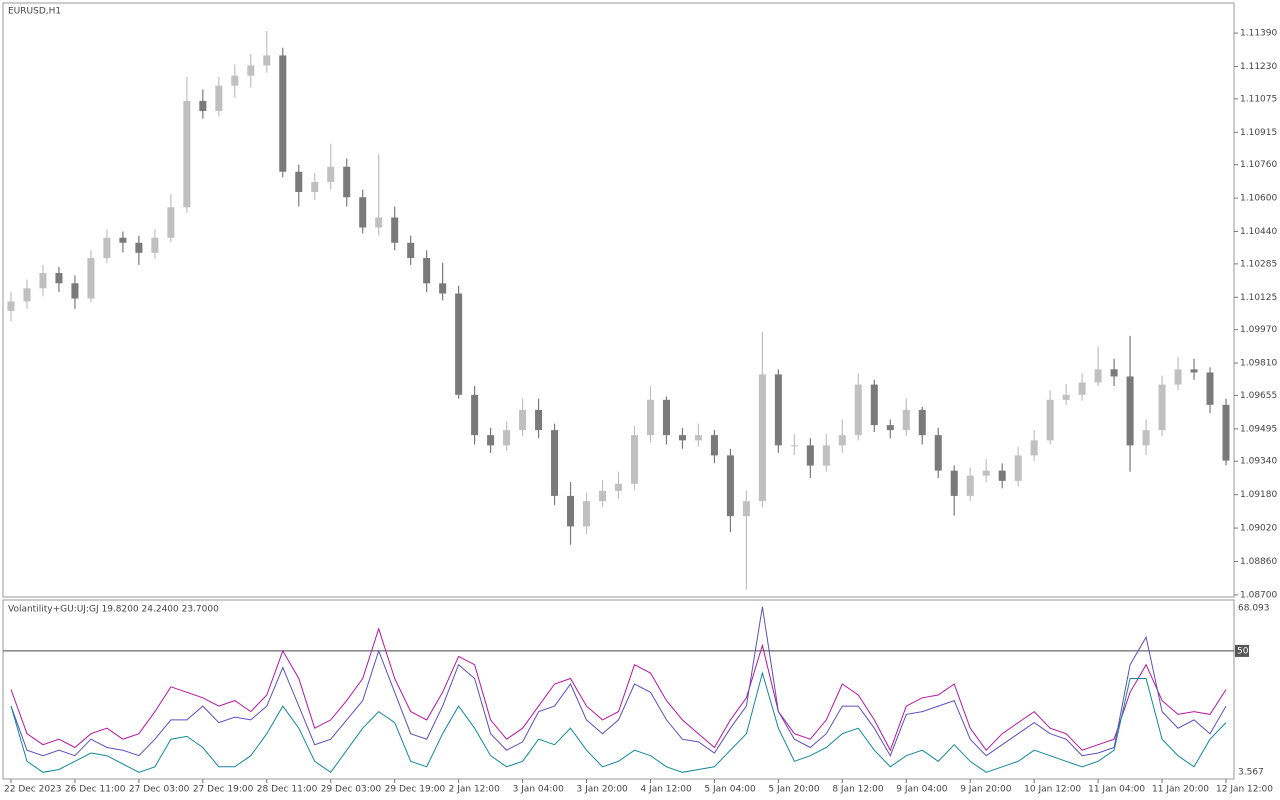 The image size is (1280, 800). I want to click on x-tick-label: 5 Jan 04:00, so click(730, 790).